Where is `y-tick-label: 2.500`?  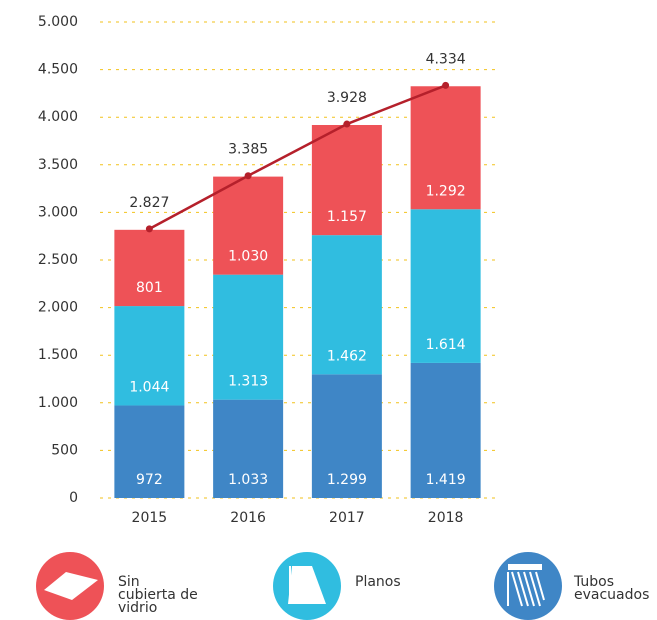
y-tick-label: 2.500 is located at coordinates (58, 260).